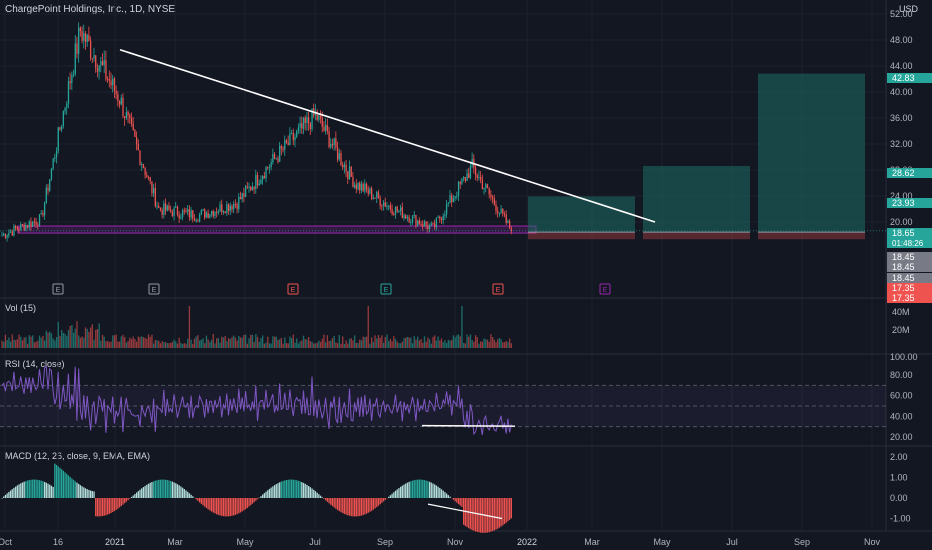 The width and height of the screenshot is (932, 550). What do you see at coordinates (386, 289) in the screenshot?
I see `earnings-marker-4: E` at bounding box center [386, 289].